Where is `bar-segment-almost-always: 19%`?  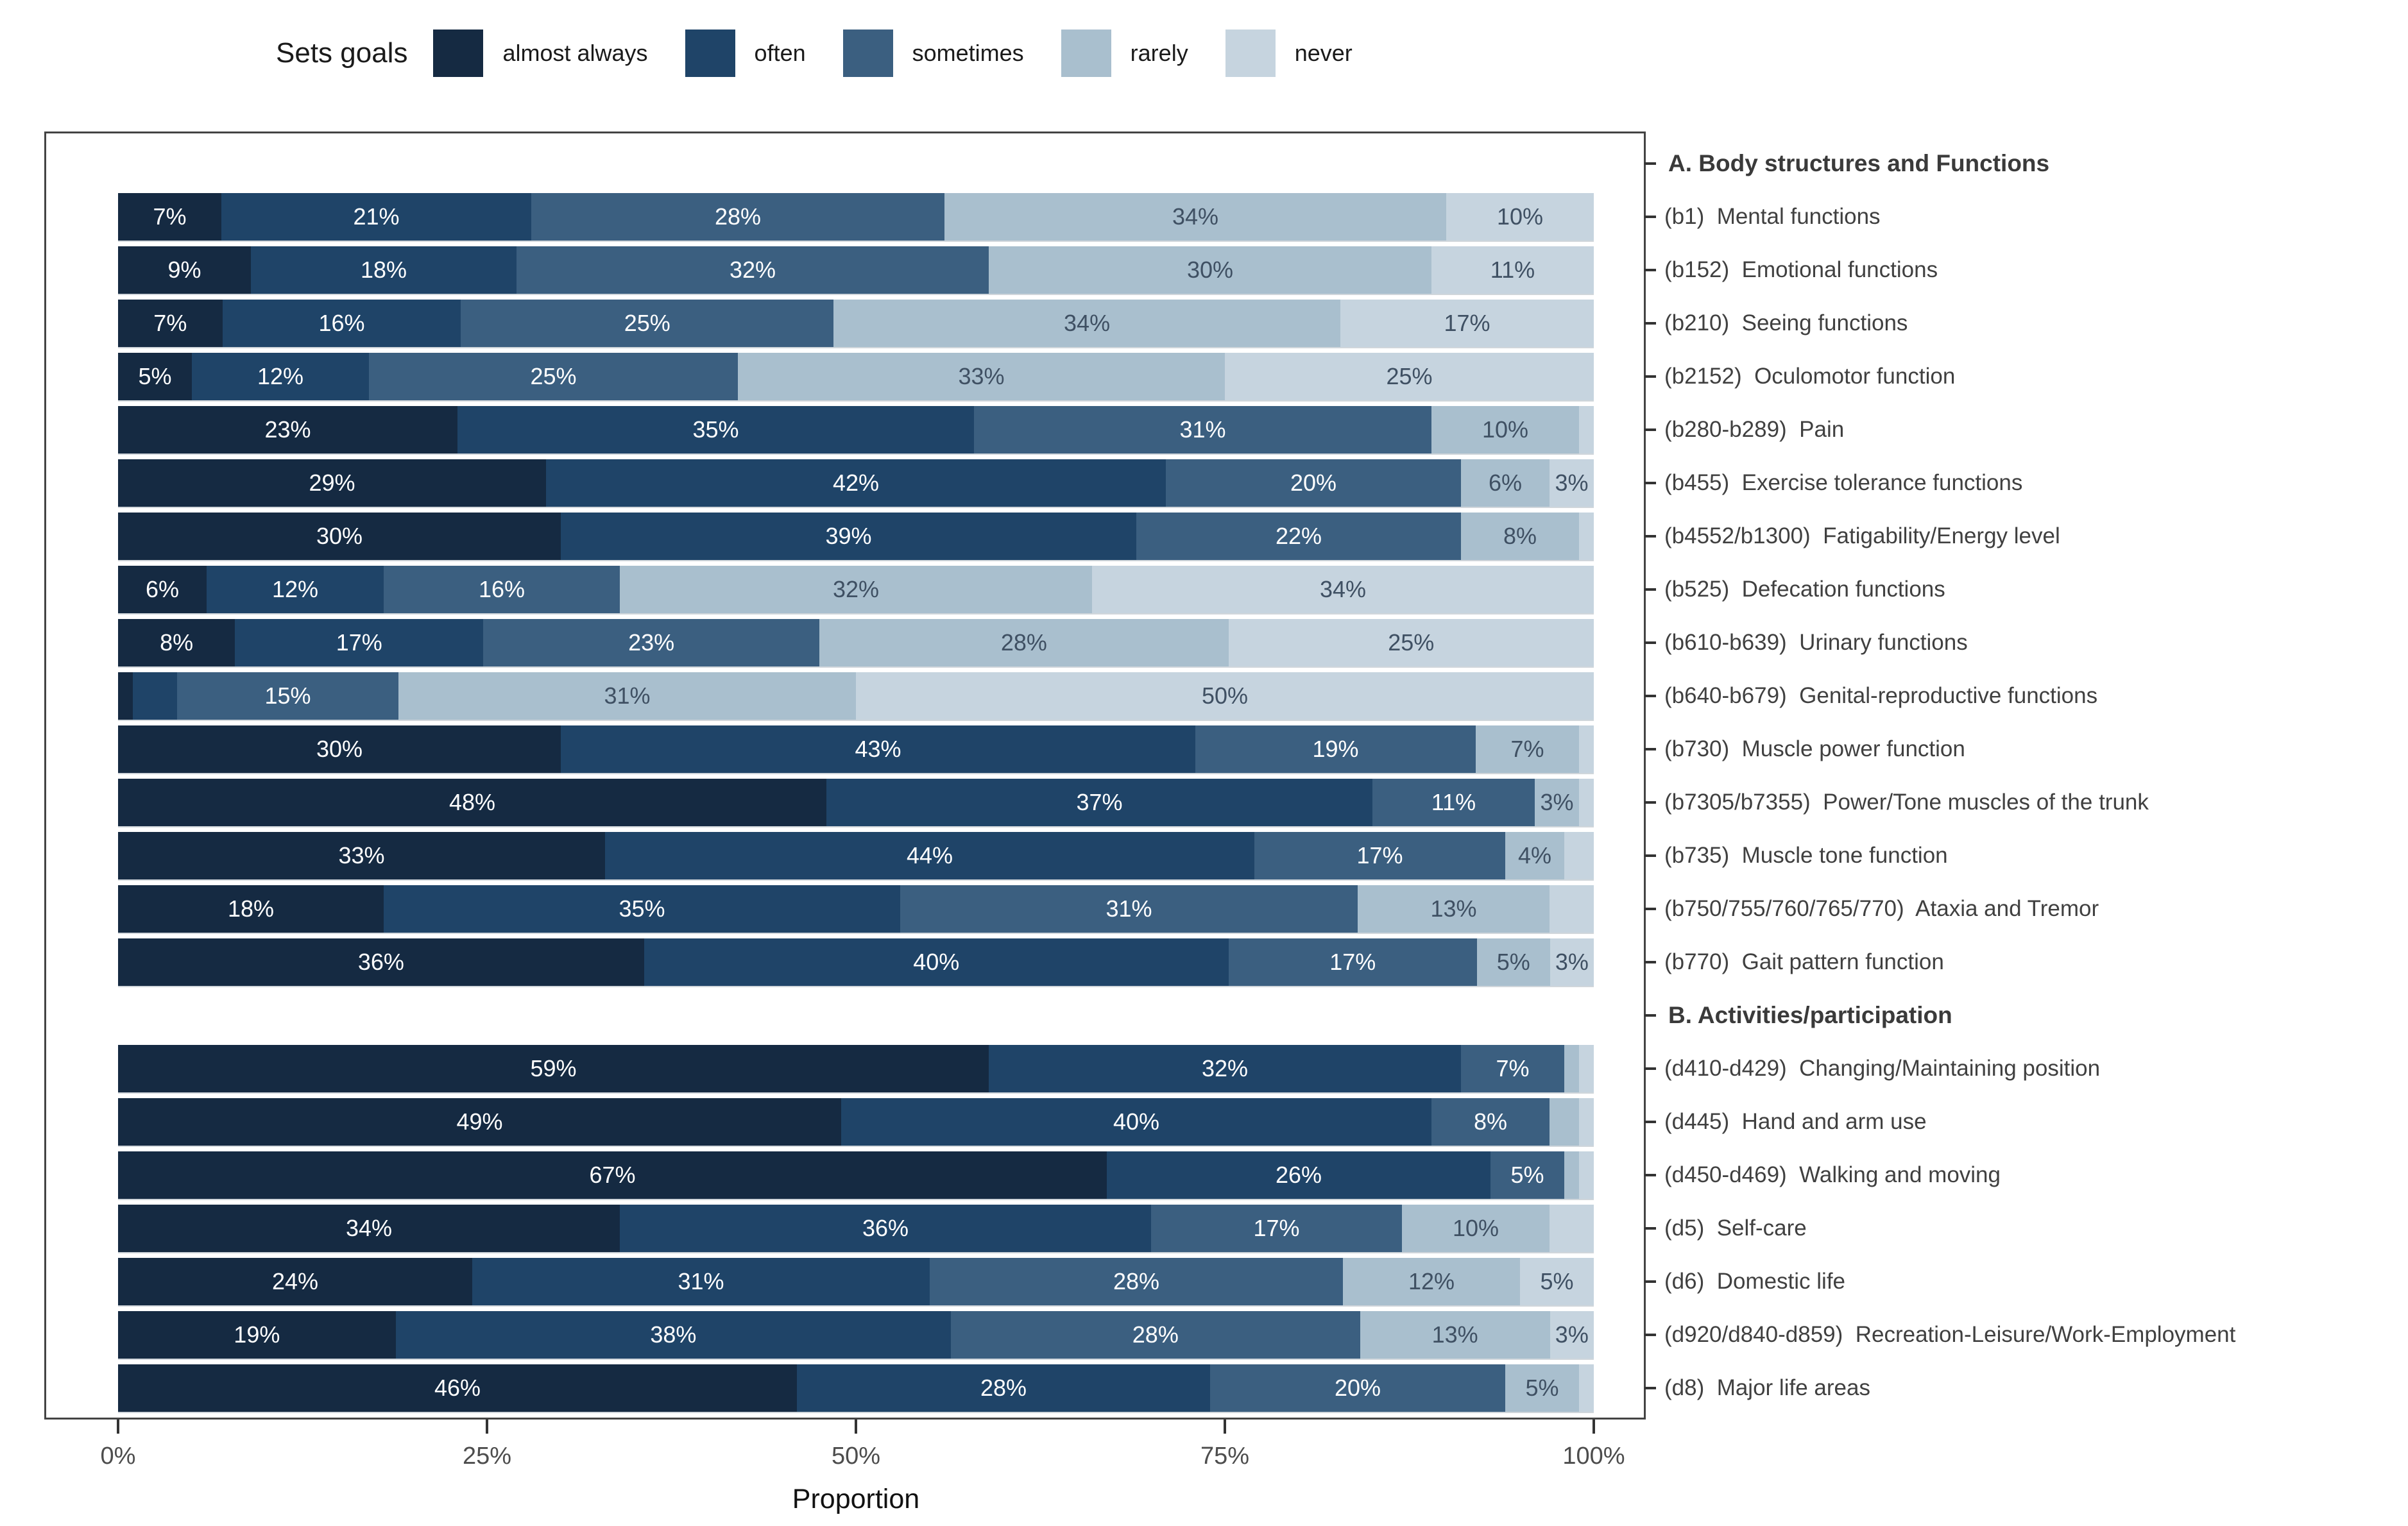
bar-segment-almost-always: 19% is located at coordinates (257, 1334).